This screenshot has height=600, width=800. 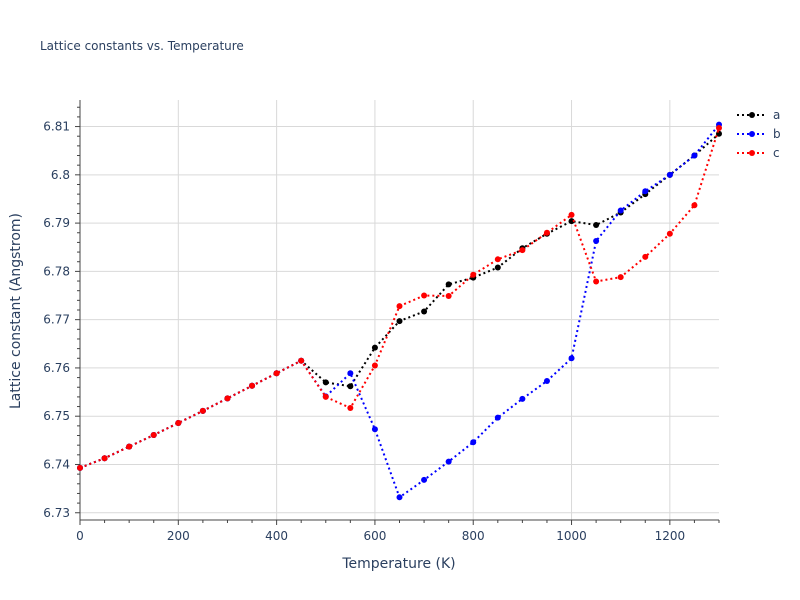 What do you see at coordinates (752, 134) in the screenshot?
I see `legend-swatch-marker-b` at bounding box center [752, 134].